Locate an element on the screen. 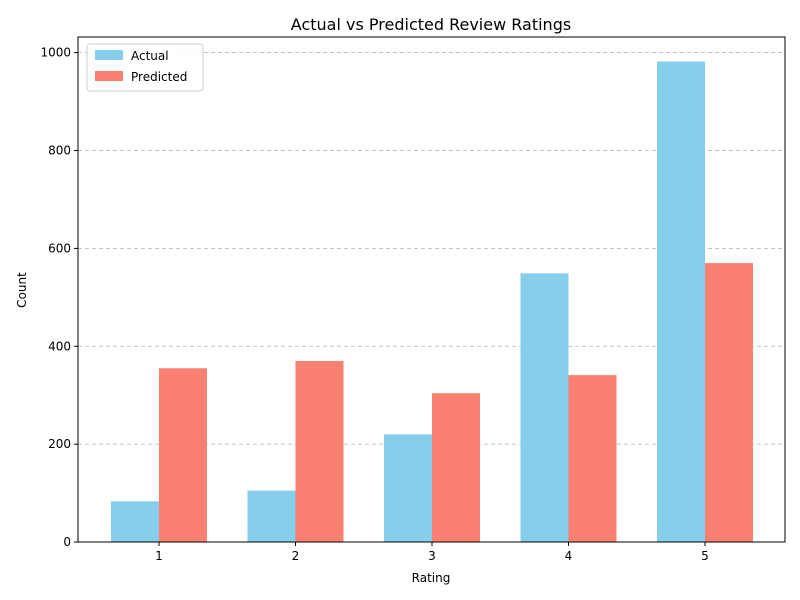 The height and width of the screenshot is (600, 800). legend-swatch-predicted is located at coordinates (109, 76).